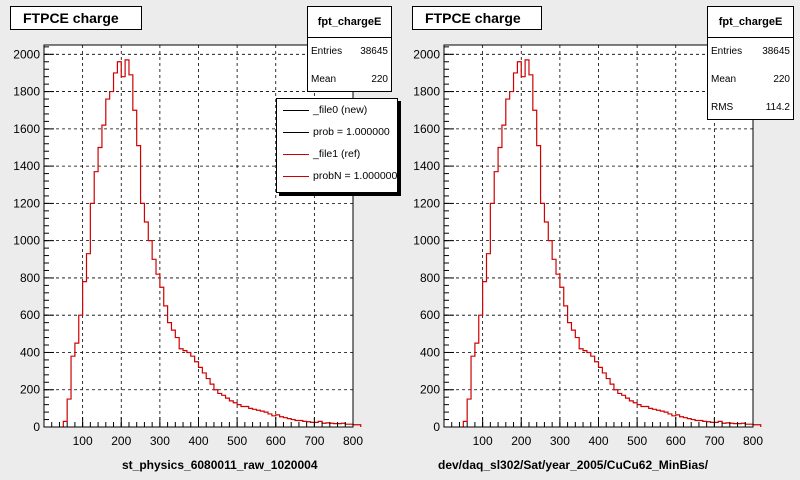  I want to click on right-y-tick-label: 0, so click(436, 427).